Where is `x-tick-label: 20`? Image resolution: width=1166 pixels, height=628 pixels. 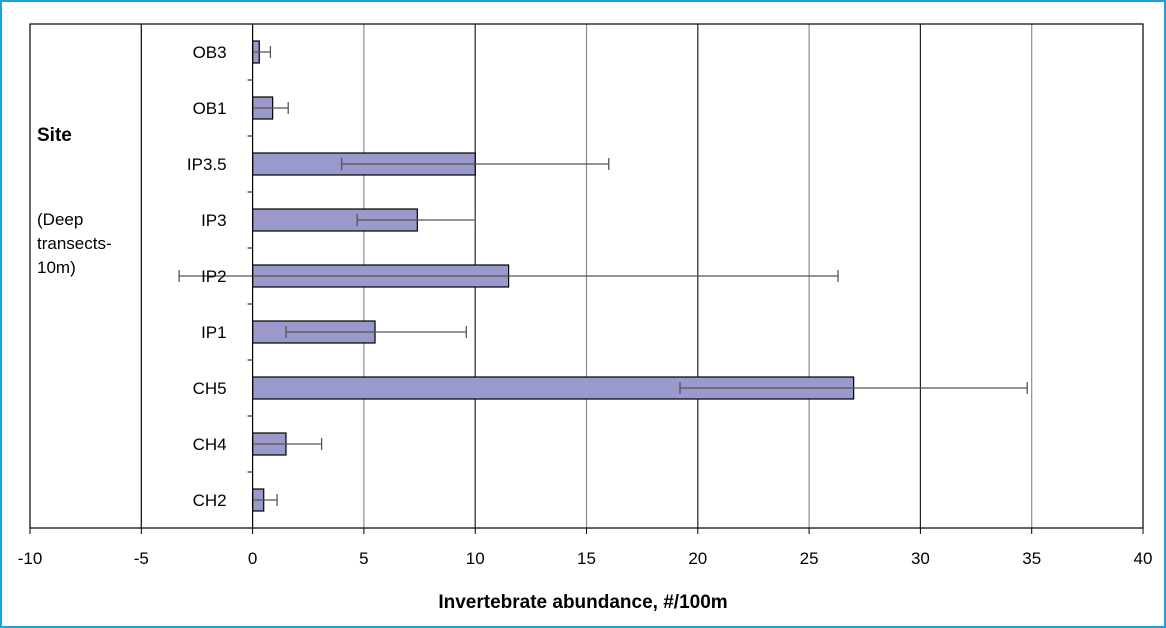
x-tick-label: 20 is located at coordinates (697, 558).